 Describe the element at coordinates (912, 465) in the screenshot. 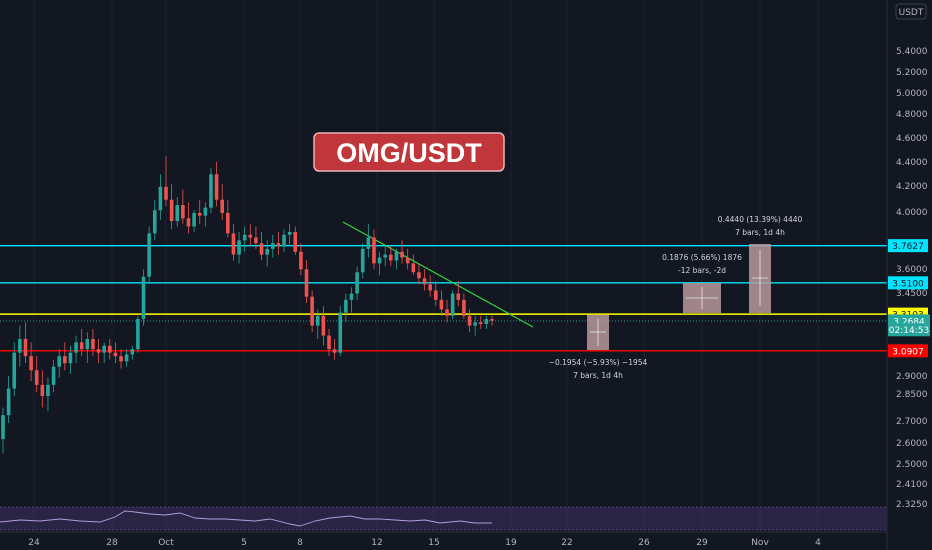

I see `price-tick-label: 2.5000` at that location.